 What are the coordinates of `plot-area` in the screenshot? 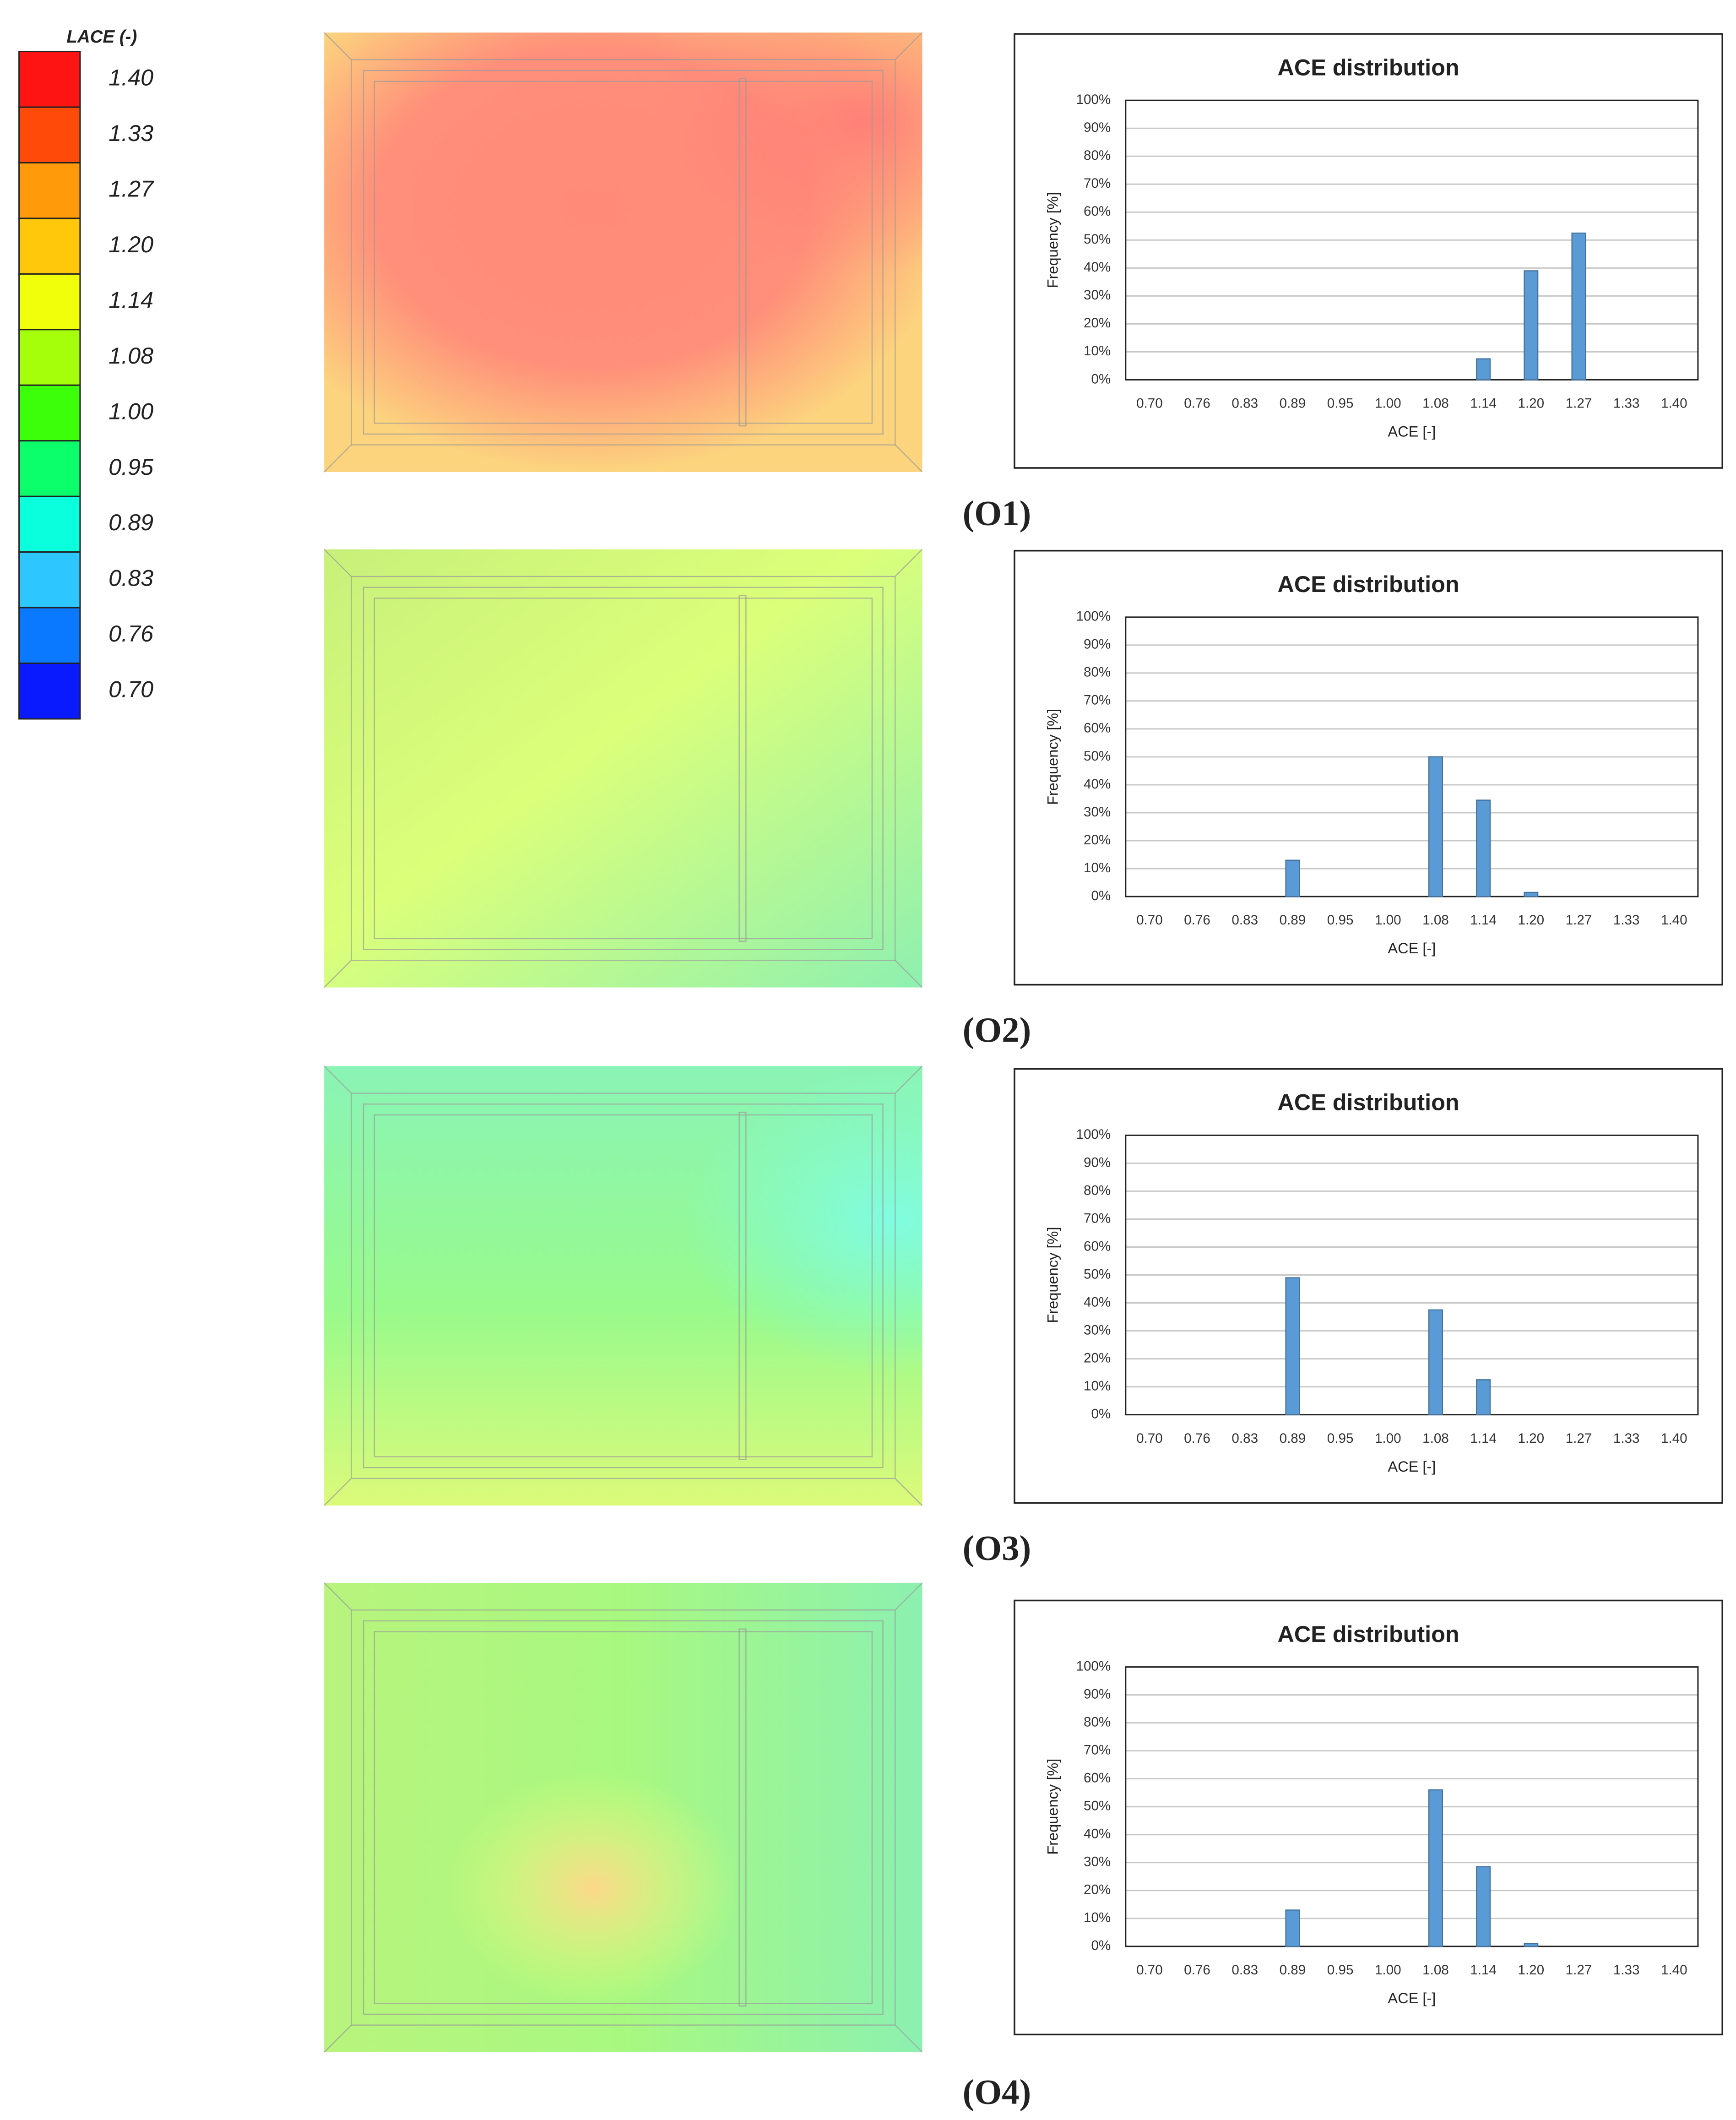 It's located at (1412, 1275).